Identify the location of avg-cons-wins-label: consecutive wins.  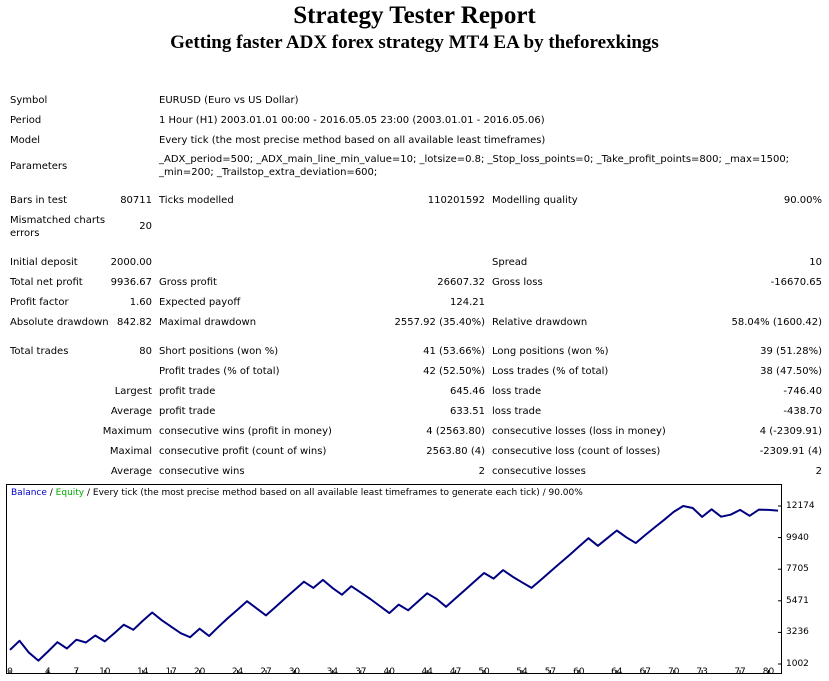
(202, 471).